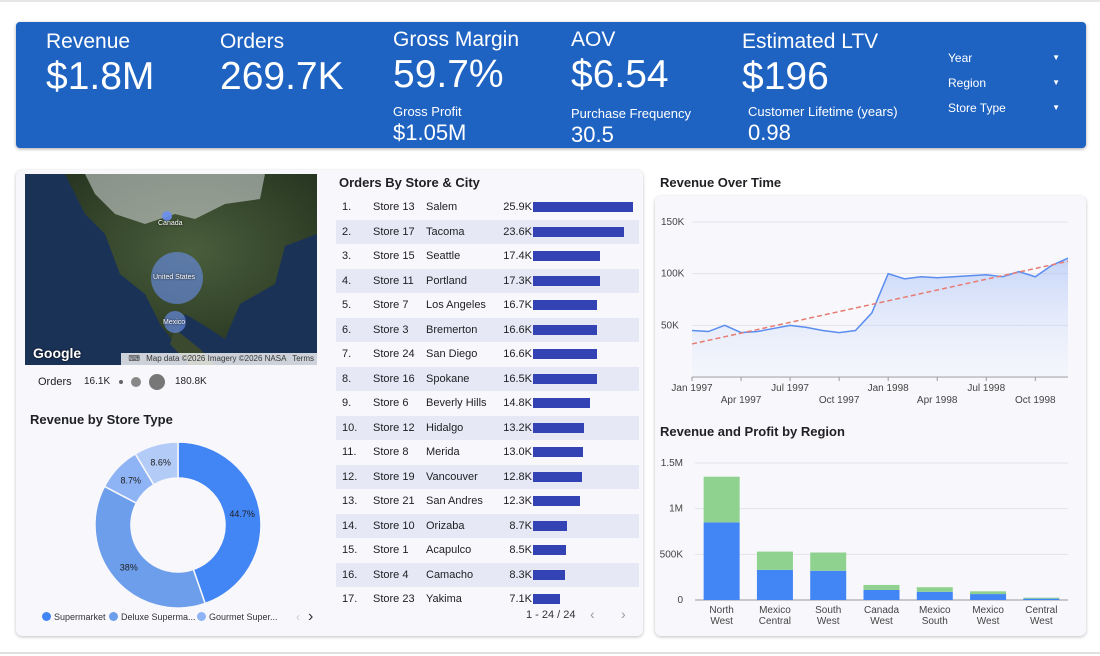  I want to click on x-tick-label: West, so click(988, 621).